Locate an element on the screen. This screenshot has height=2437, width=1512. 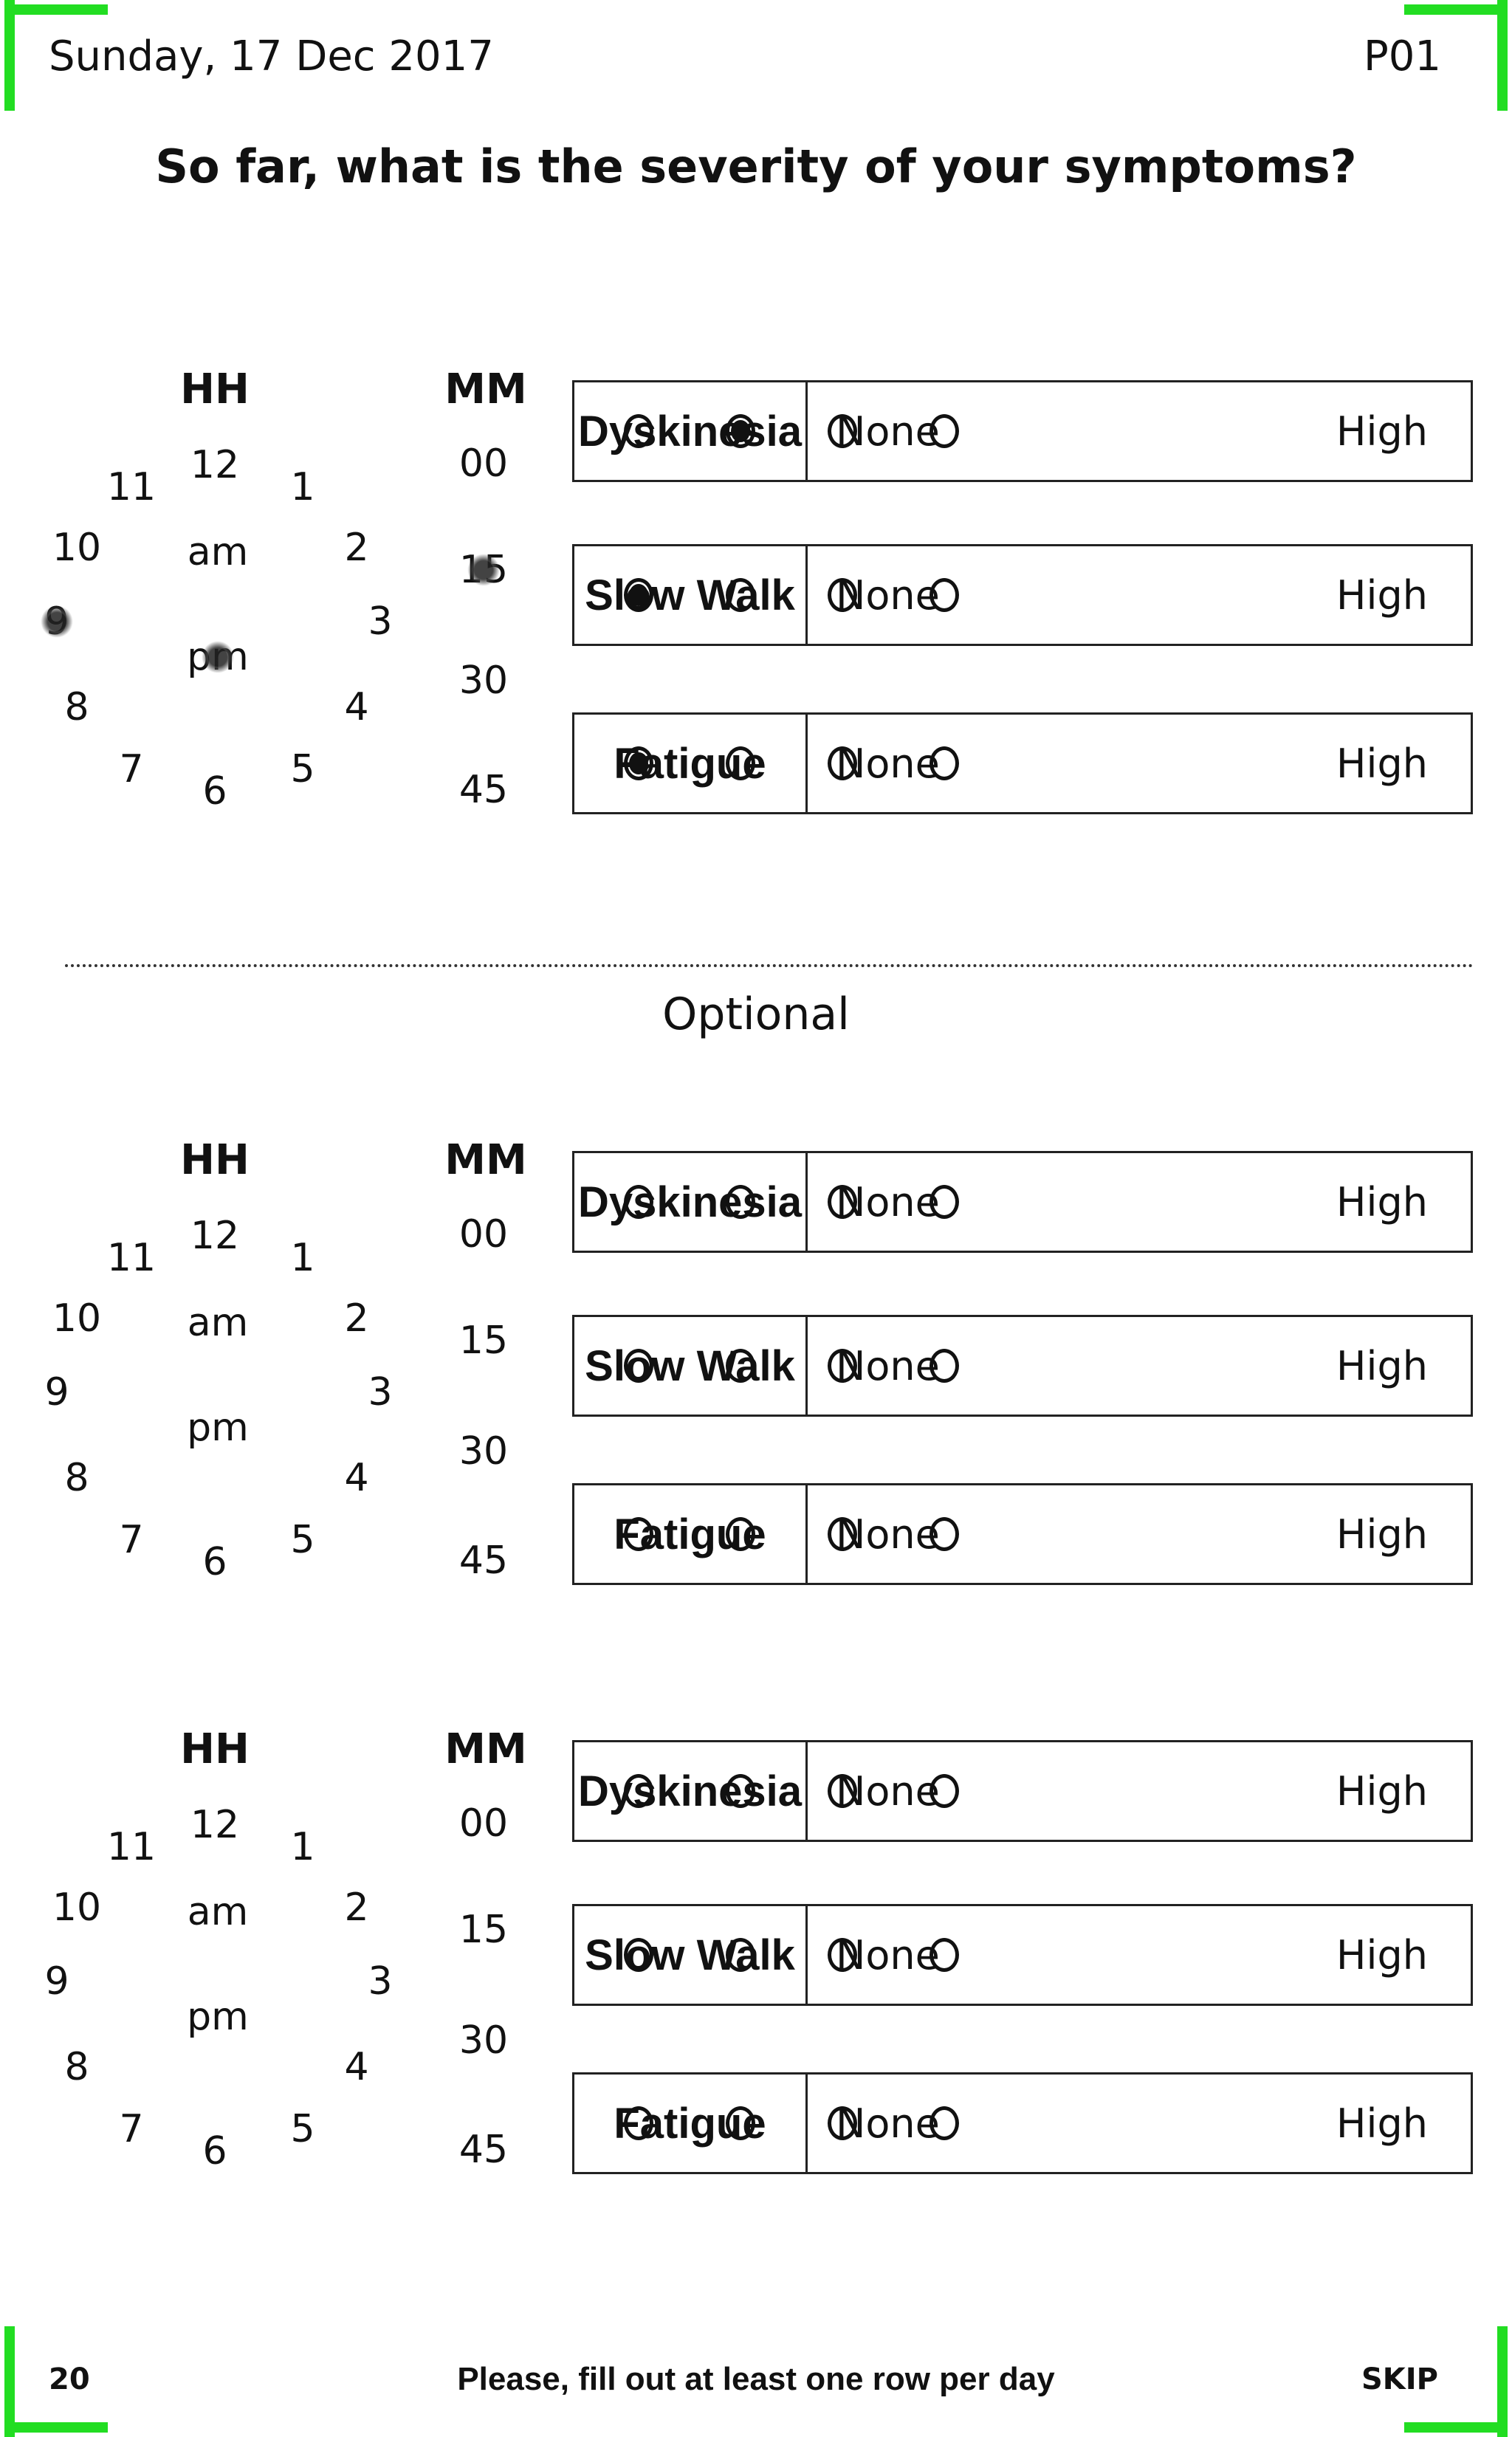
symptom-row-fatigue: Fatigue None High is located at coordinates (1022, 1534).